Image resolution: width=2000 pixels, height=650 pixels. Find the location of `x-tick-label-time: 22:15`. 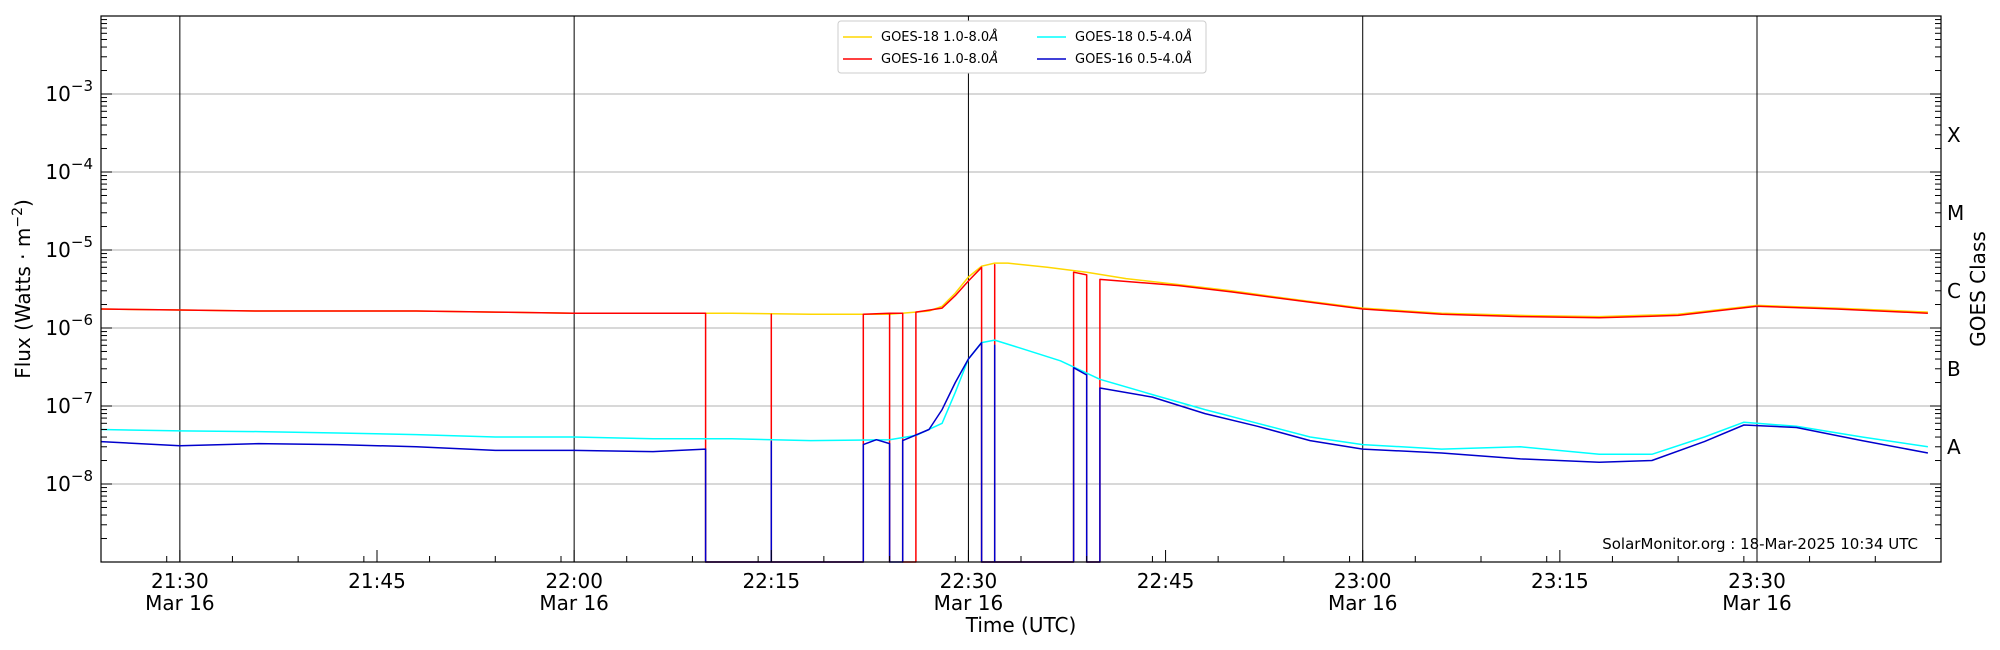

x-tick-label-time: 22:15 is located at coordinates (771, 581).